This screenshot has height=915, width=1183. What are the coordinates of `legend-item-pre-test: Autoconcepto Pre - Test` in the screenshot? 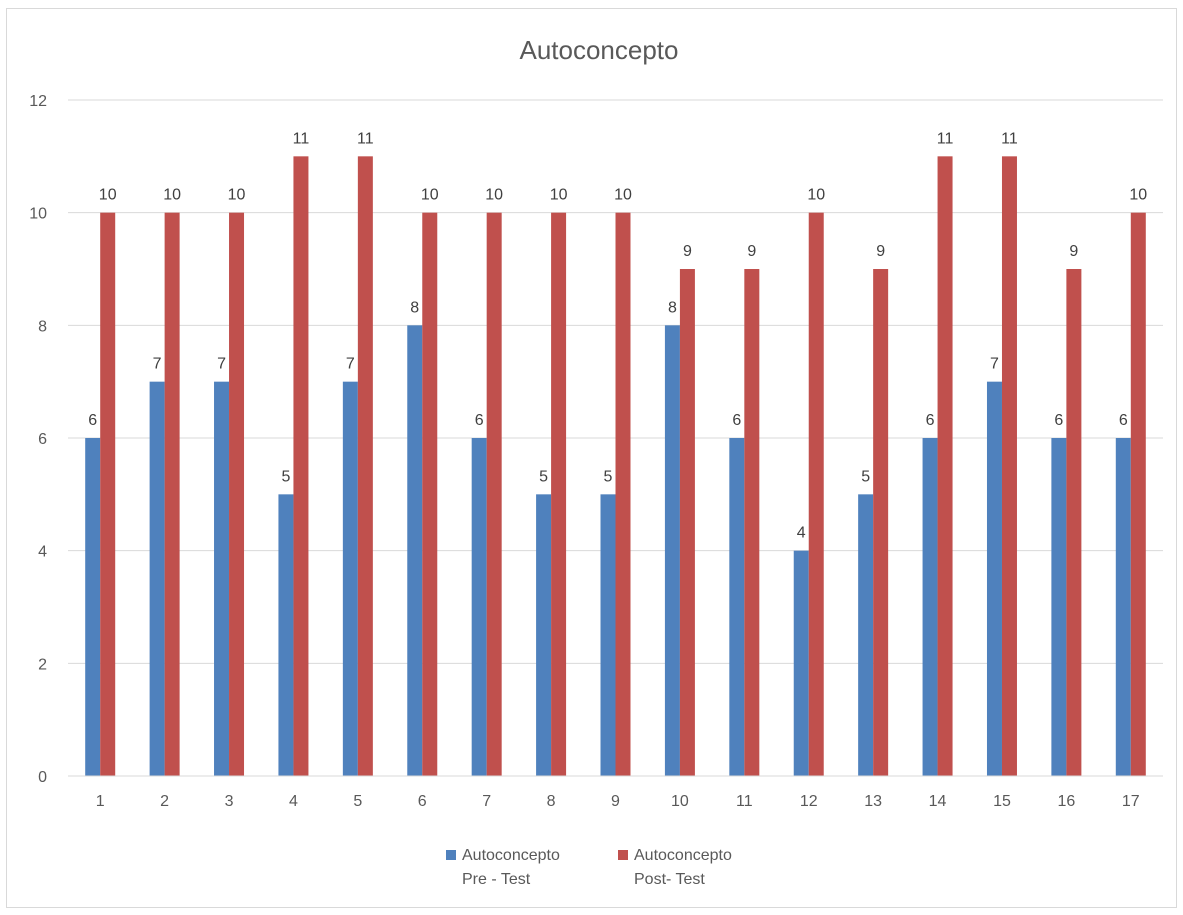 It's located at (503, 867).